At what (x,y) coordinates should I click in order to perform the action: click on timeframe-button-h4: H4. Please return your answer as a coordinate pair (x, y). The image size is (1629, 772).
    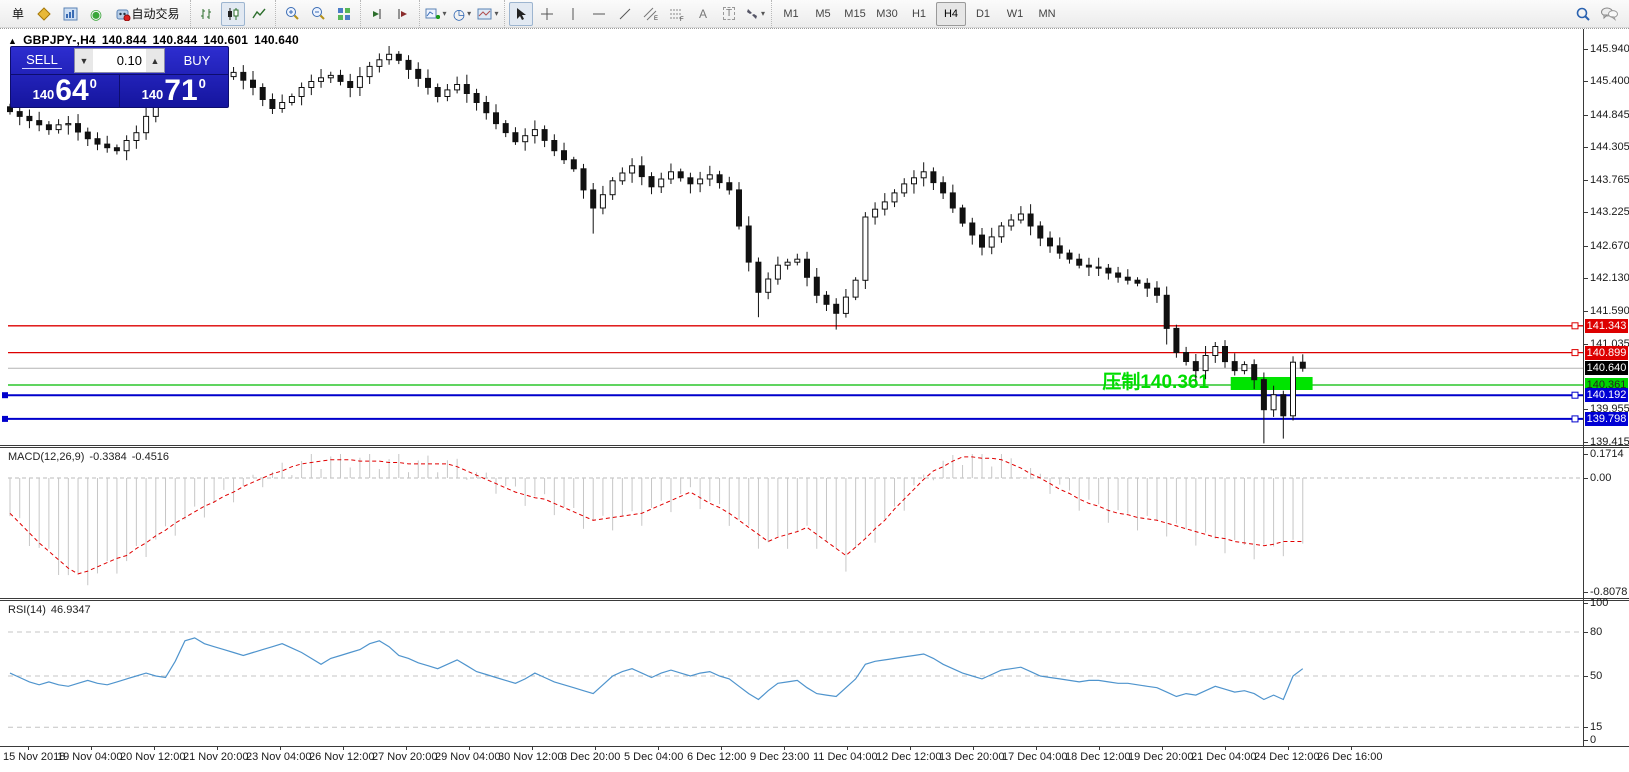
    Looking at the image, I should click on (951, 13).